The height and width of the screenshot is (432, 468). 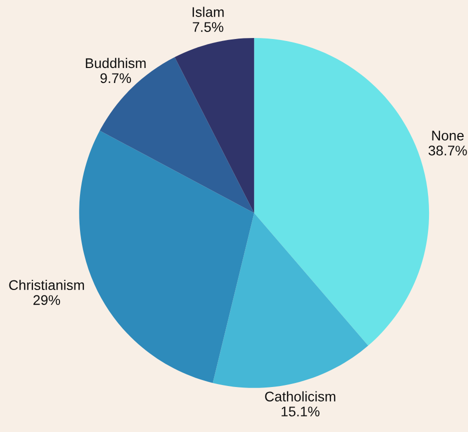 What do you see at coordinates (300, 396) in the screenshot?
I see `slice-label: Catholicism` at bounding box center [300, 396].